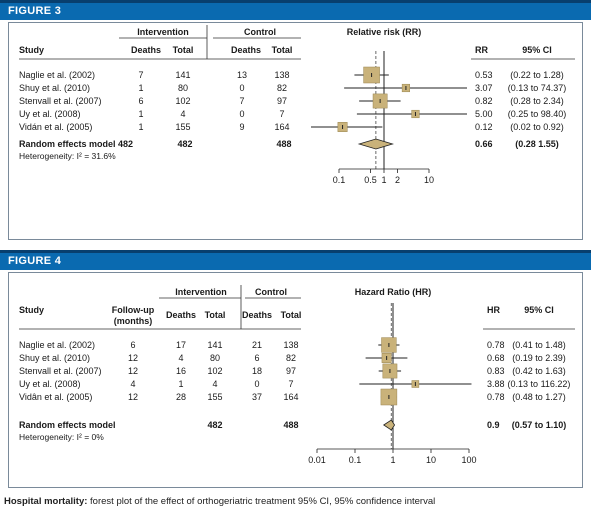 This screenshot has height=513, width=591. What do you see at coordinates (133, 310) in the screenshot?
I see `column-header-1: Follow-up` at bounding box center [133, 310].